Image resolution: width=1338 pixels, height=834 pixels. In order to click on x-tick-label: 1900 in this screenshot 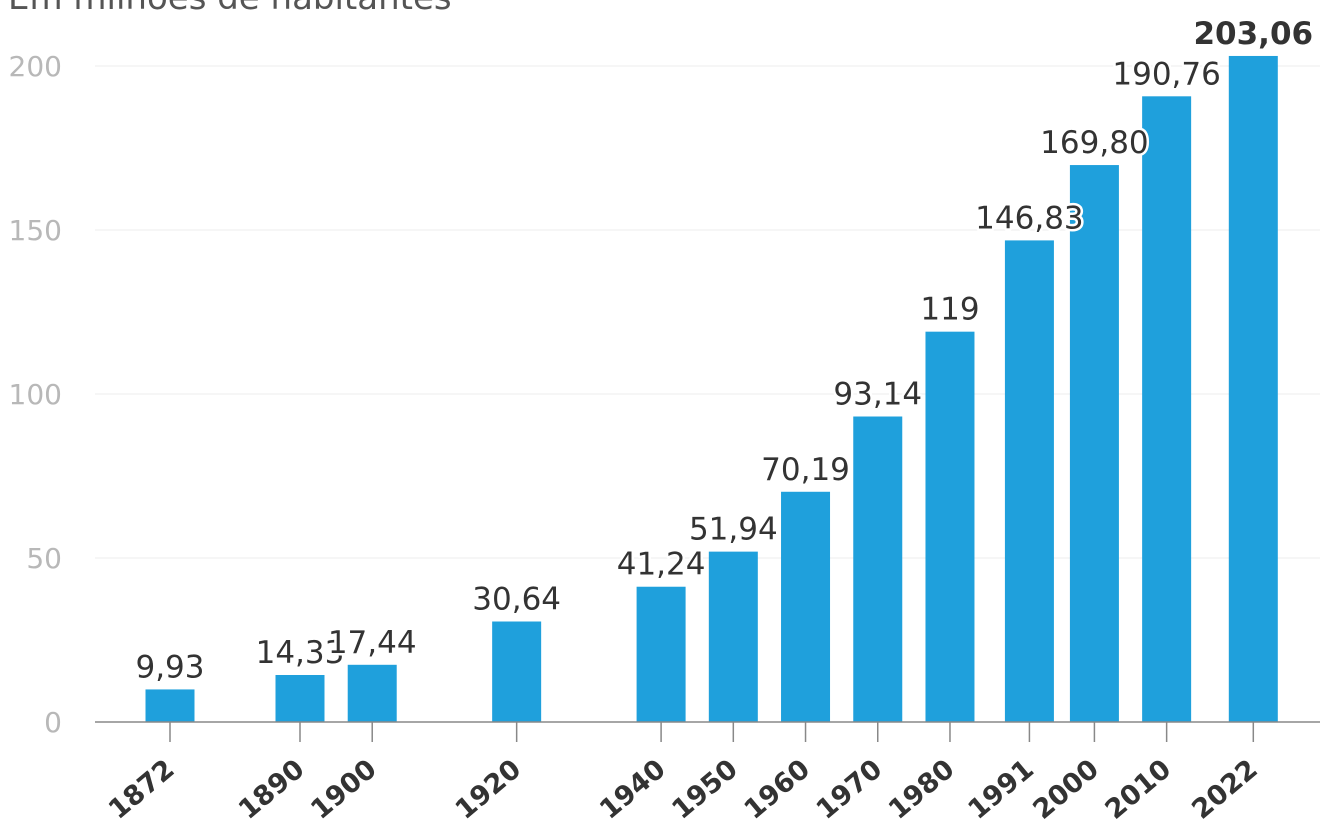, I will do `click(343, 790)`.